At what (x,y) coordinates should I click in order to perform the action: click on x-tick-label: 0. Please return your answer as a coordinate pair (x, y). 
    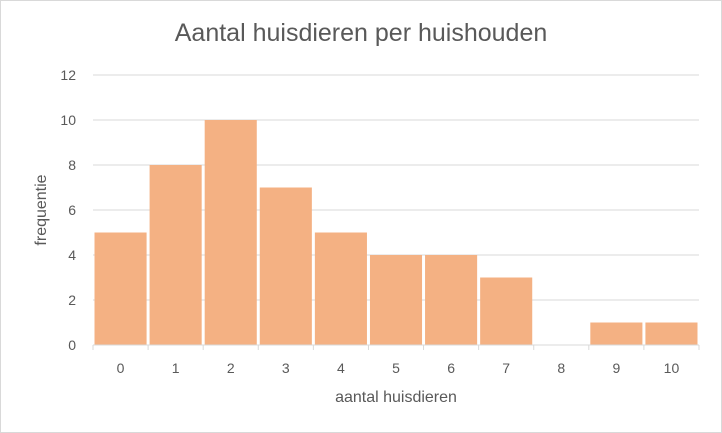
    Looking at the image, I should click on (121, 368).